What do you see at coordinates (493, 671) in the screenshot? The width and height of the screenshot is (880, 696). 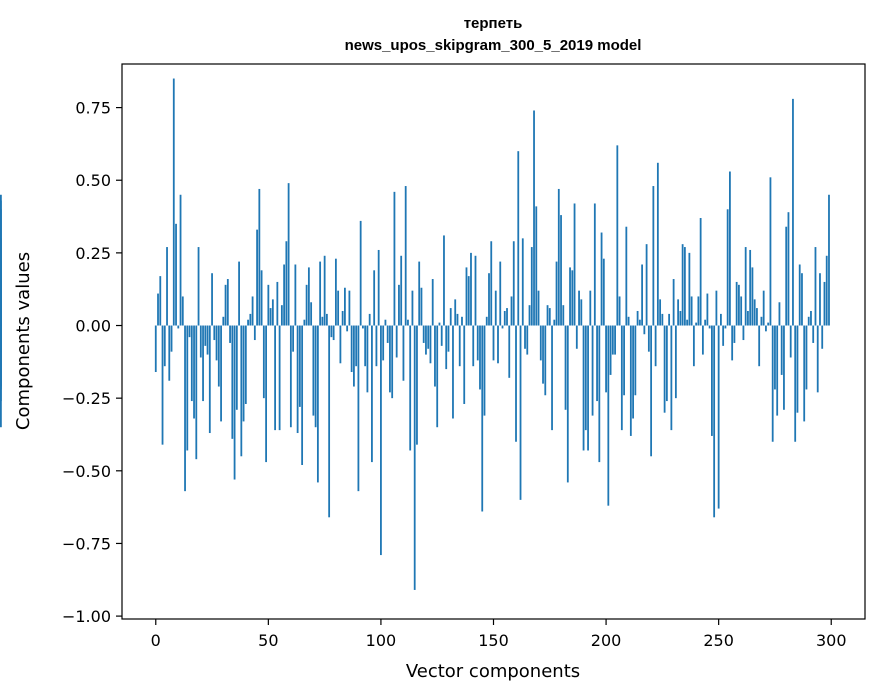 I see `x-axis-label: Vector components` at bounding box center [493, 671].